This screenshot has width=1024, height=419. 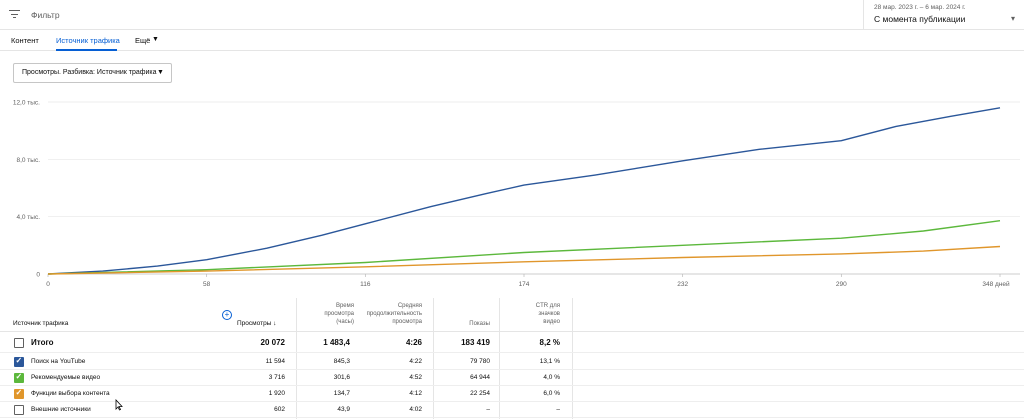 I want to click on cell-avg-duration: 4:02, so click(x=415, y=409).